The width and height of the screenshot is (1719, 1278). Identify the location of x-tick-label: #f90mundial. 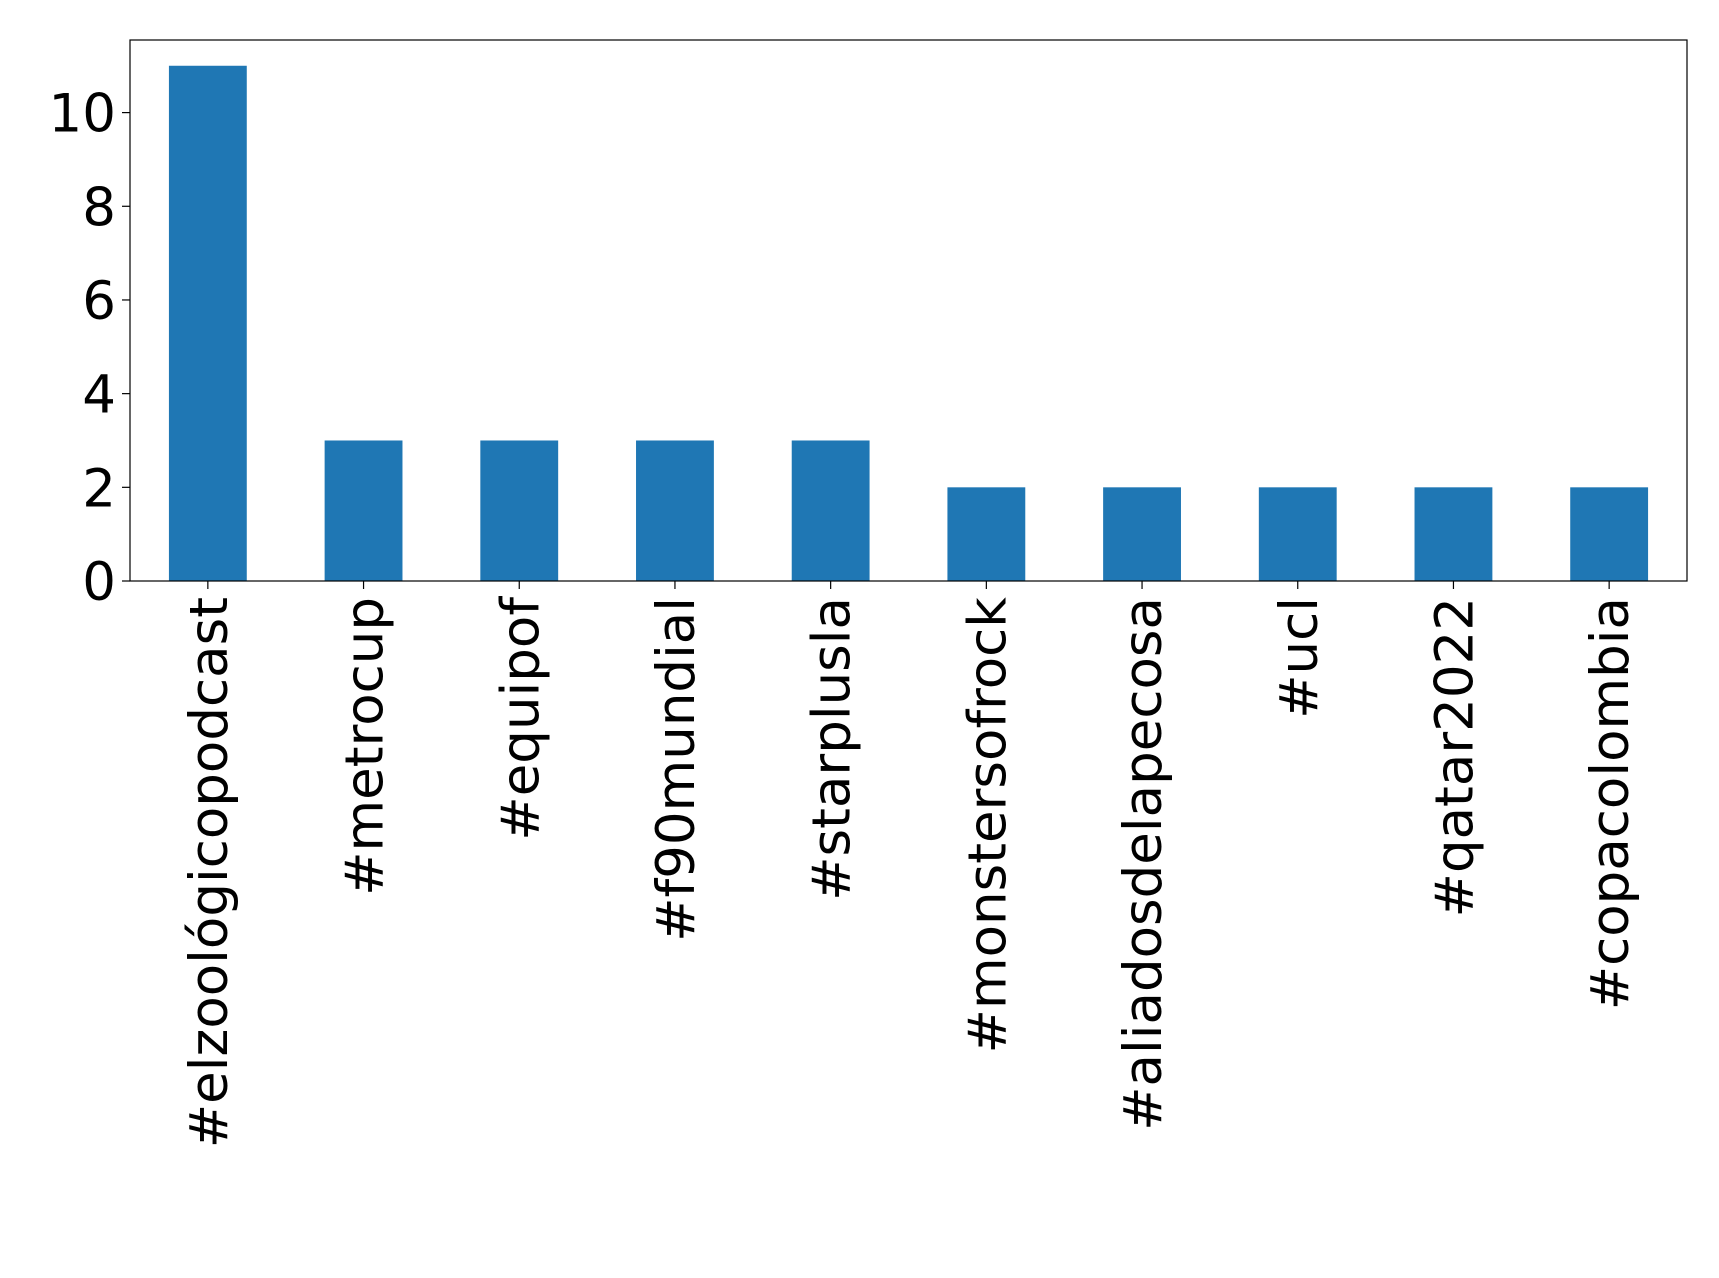
(676, 769).